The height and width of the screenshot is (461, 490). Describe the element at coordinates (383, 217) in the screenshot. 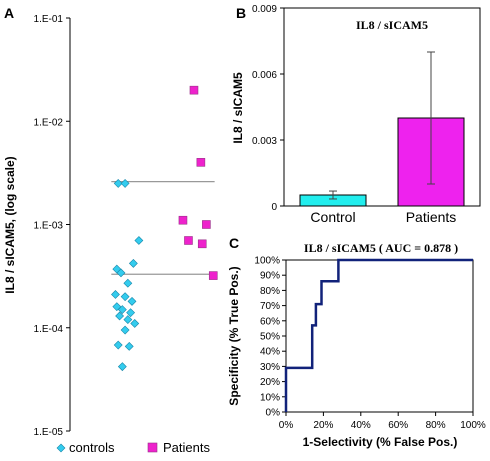

I see `panel-b-categories: Control Patients` at that location.